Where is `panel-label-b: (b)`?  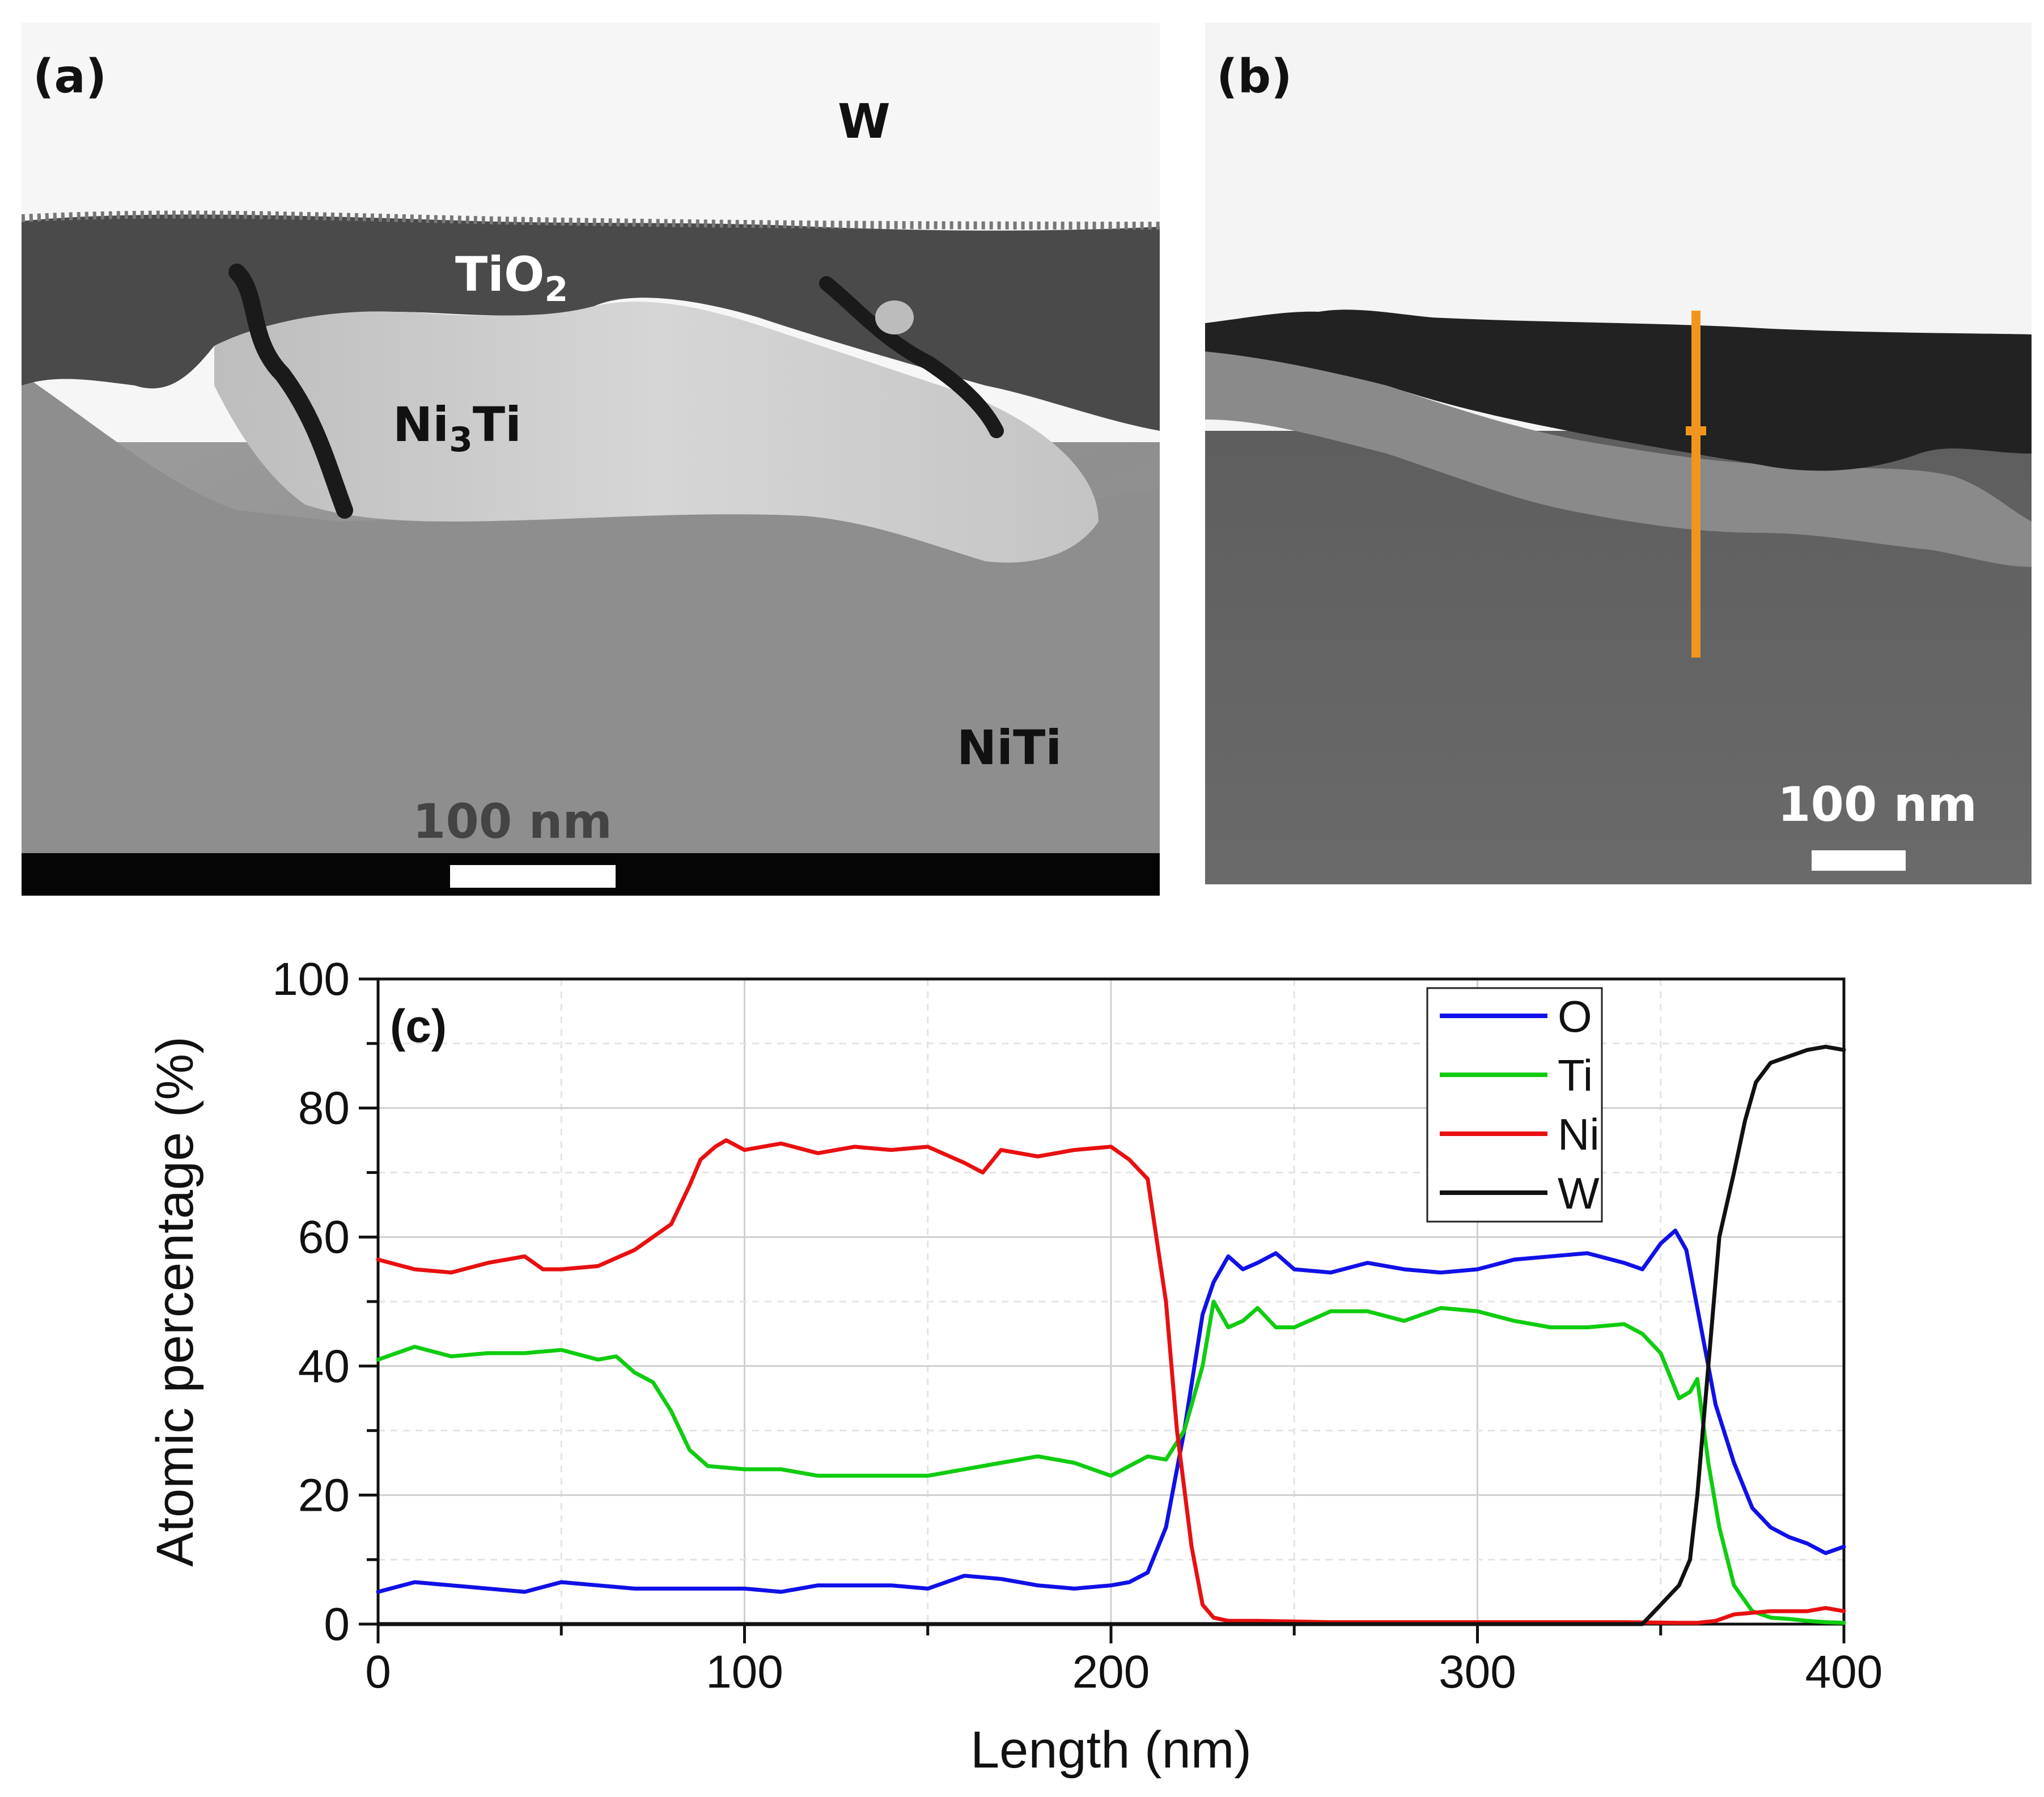 panel-label-b: (b) is located at coordinates (1254, 77).